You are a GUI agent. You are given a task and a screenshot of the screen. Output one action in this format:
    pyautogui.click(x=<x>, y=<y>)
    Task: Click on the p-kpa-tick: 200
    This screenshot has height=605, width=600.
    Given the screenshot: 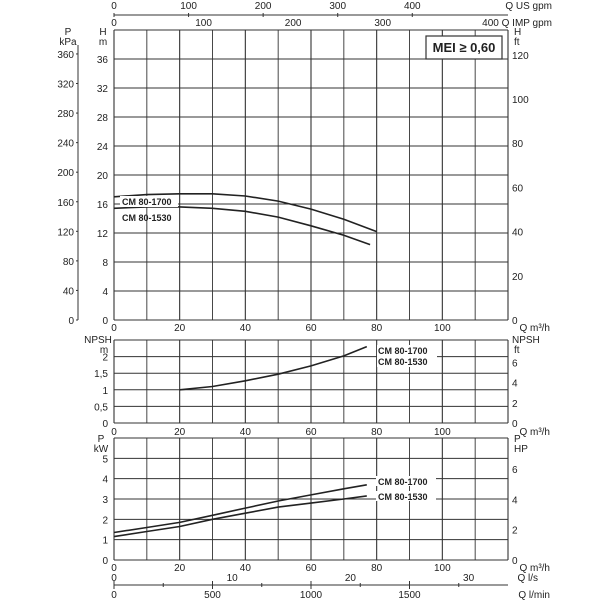 What is the action you would take?
    pyautogui.click(x=65, y=173)
    